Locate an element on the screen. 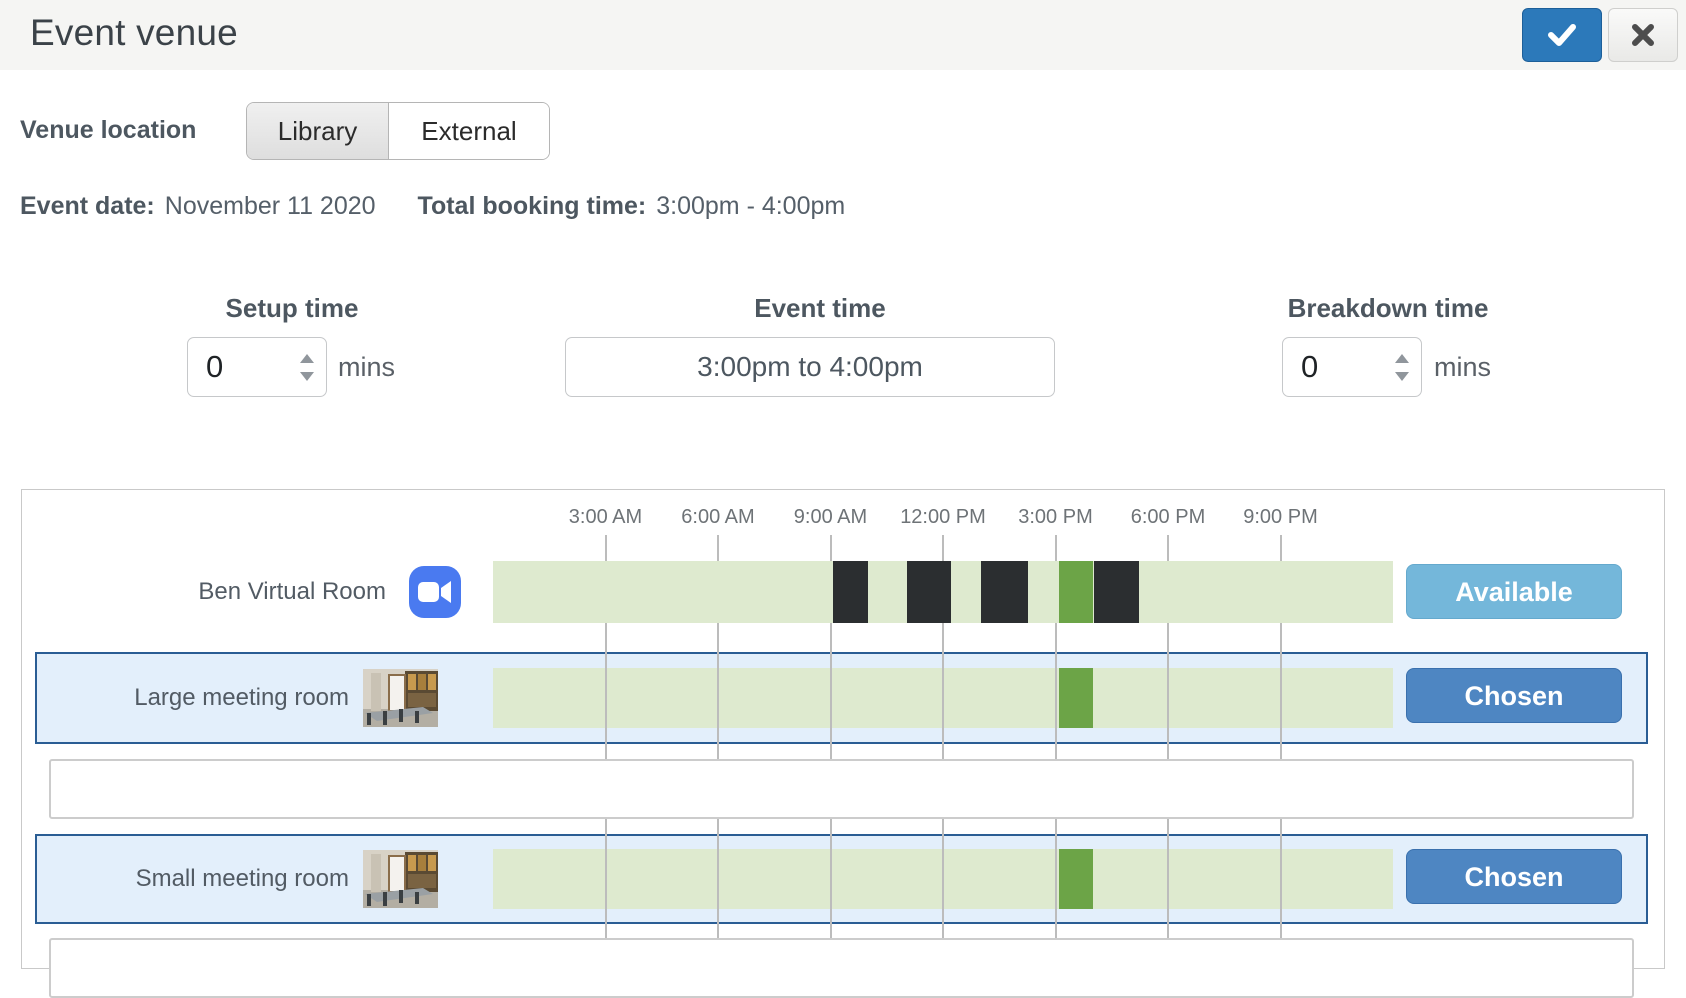 Image resolution: width=1686 pixels, height=998 pixels. event-time-heading: Event time is located at coordinates (820, 308).